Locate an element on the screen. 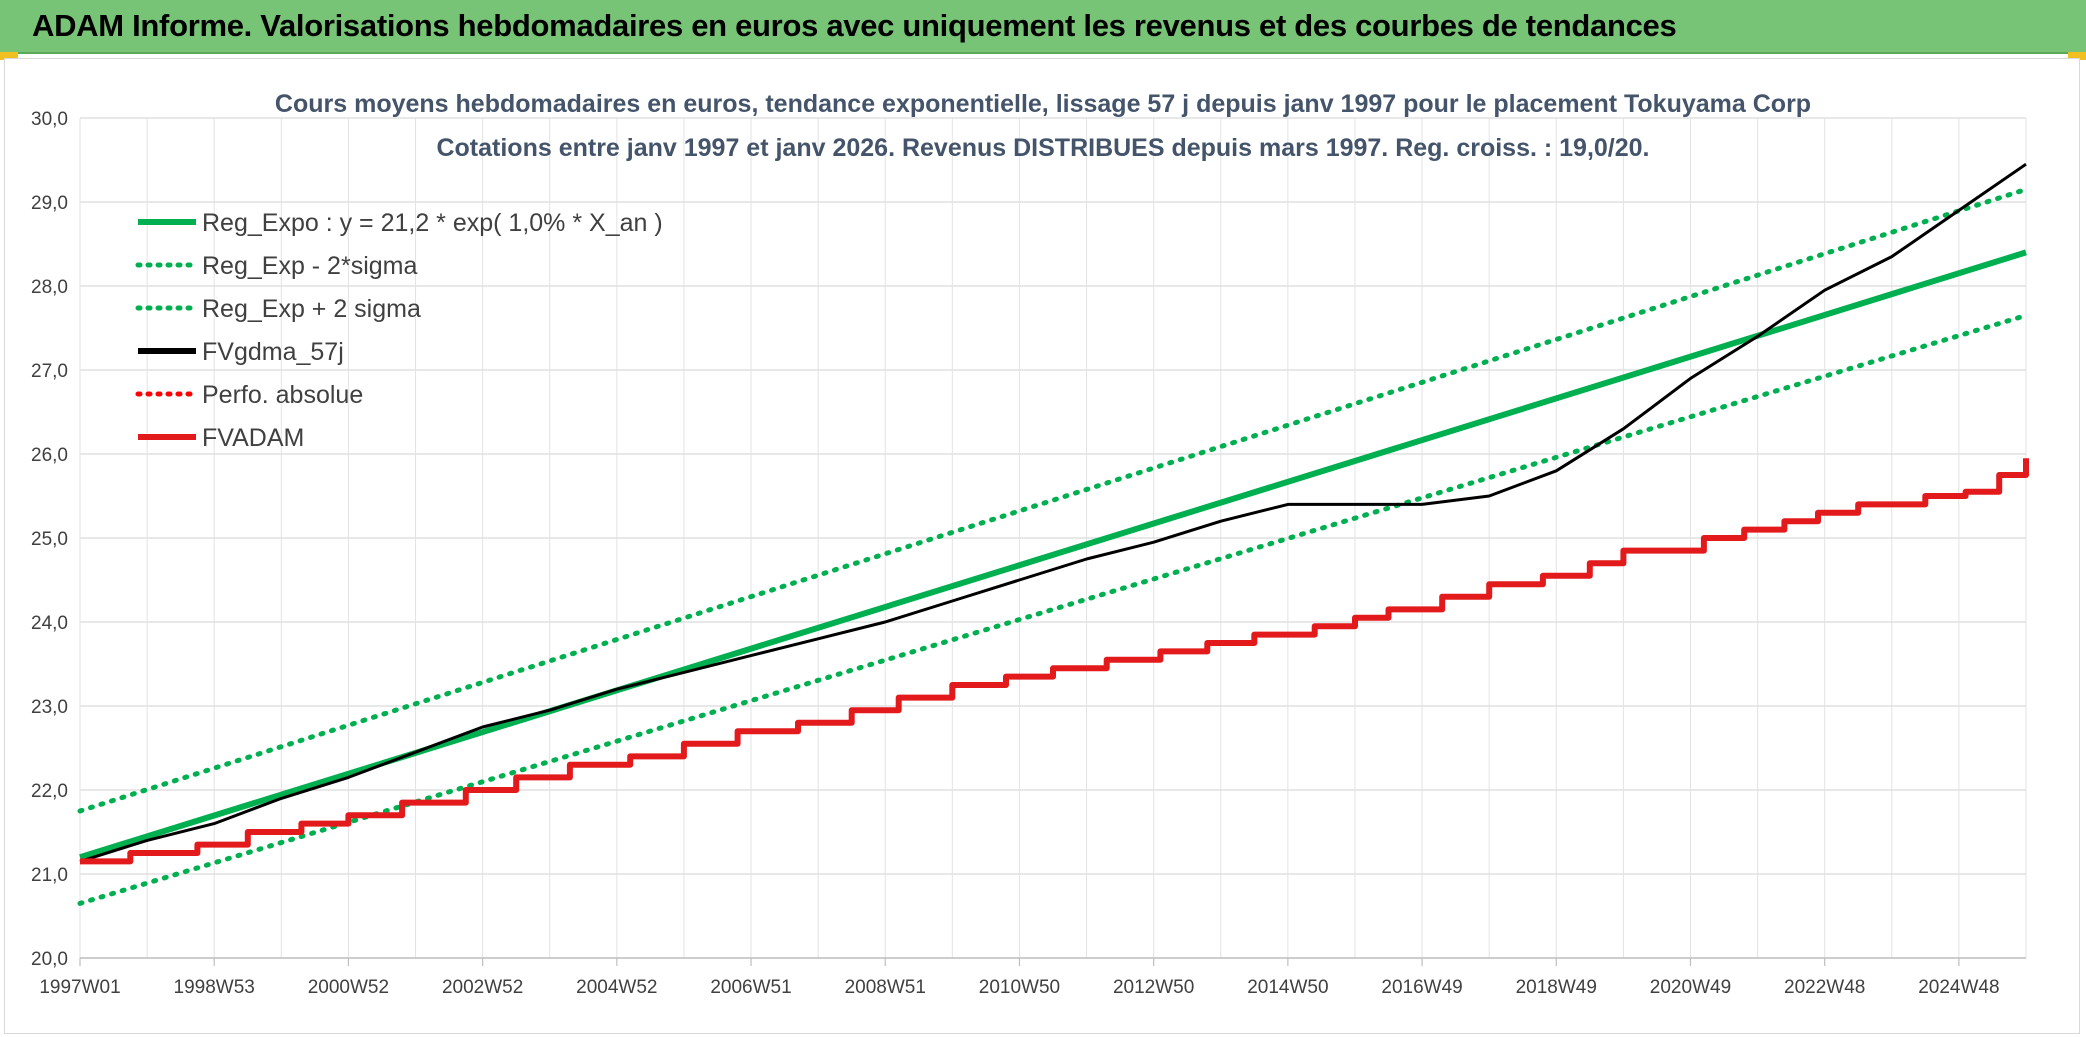 This screenshot has width=2086, height=1037. corner-mark-left is located at coordinates (9, 56).